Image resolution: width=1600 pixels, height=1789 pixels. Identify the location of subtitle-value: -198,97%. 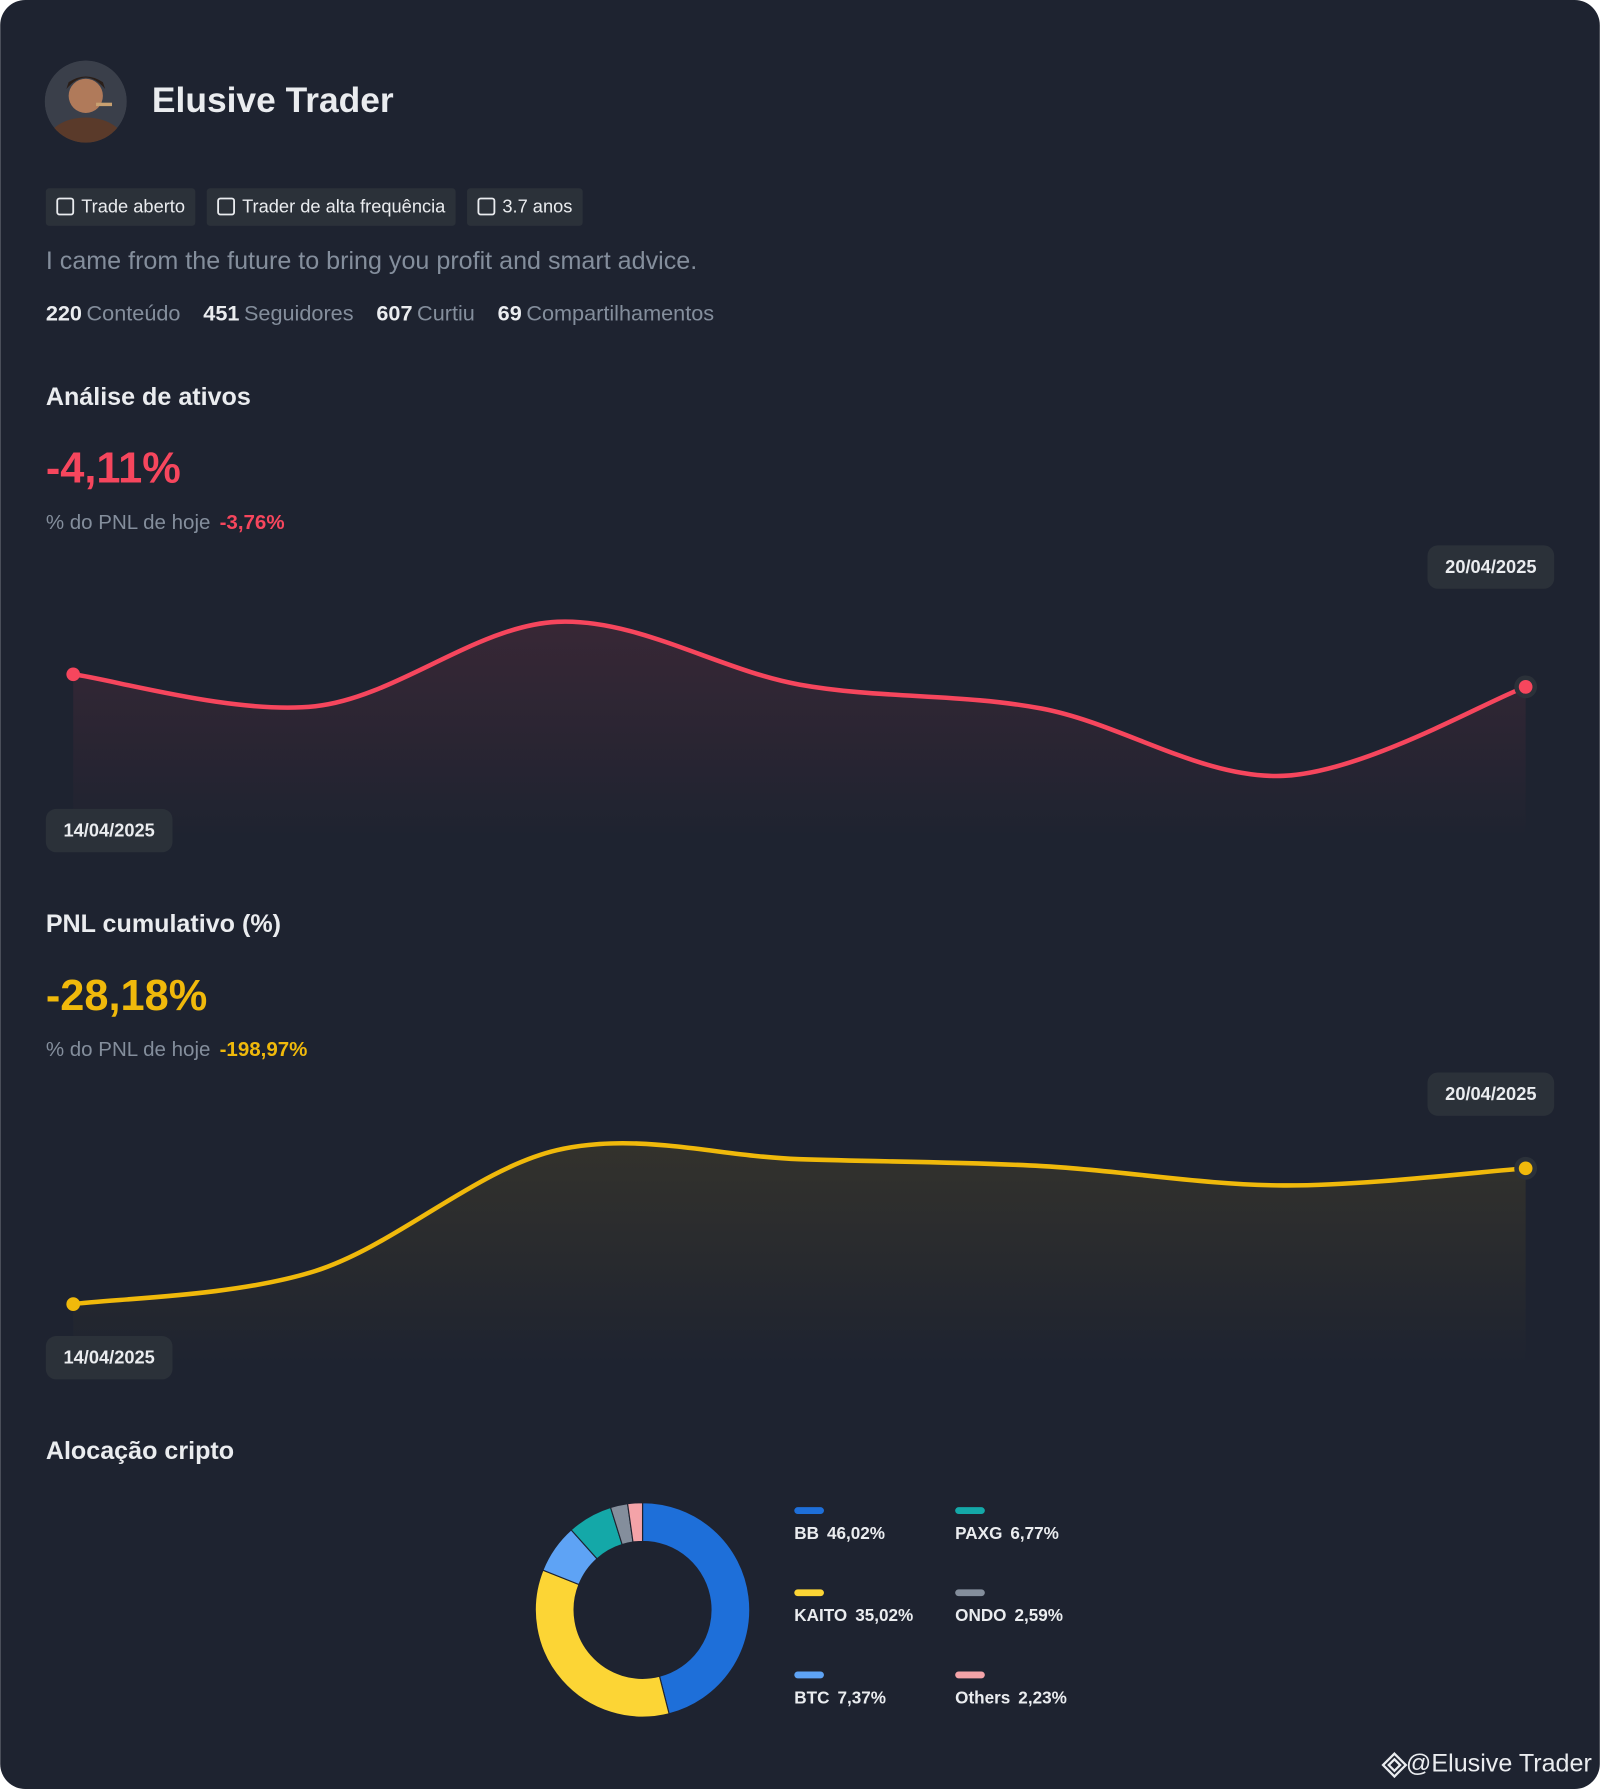
(264, 1049).